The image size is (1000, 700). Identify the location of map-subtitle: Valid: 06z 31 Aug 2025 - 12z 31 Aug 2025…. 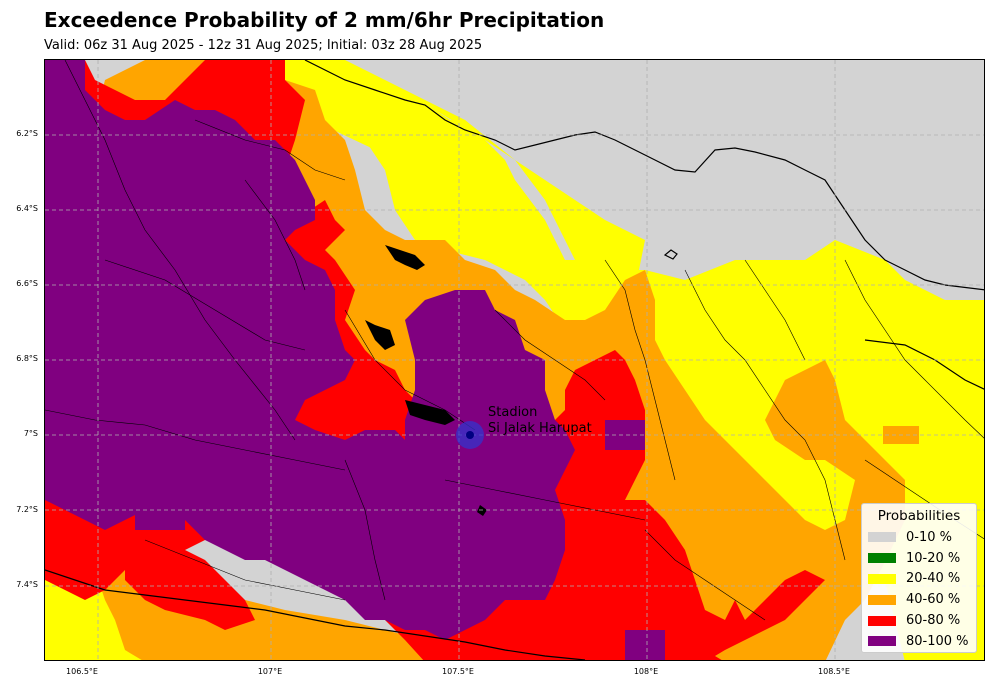
(263, 45).